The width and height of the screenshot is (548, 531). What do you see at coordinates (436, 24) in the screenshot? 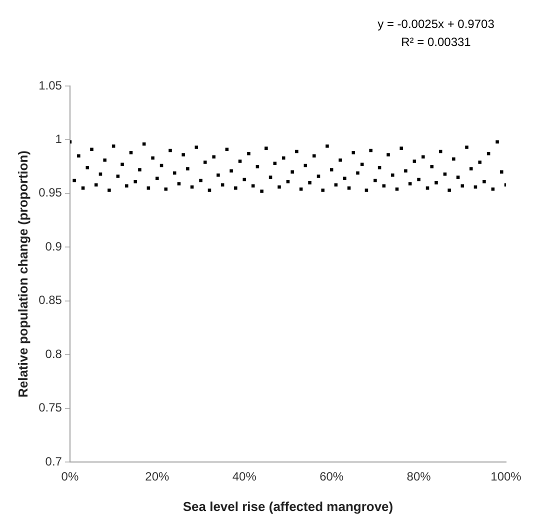
I see `text: y = -0.0025x + 0.9703` at bounding box center [436, 24].